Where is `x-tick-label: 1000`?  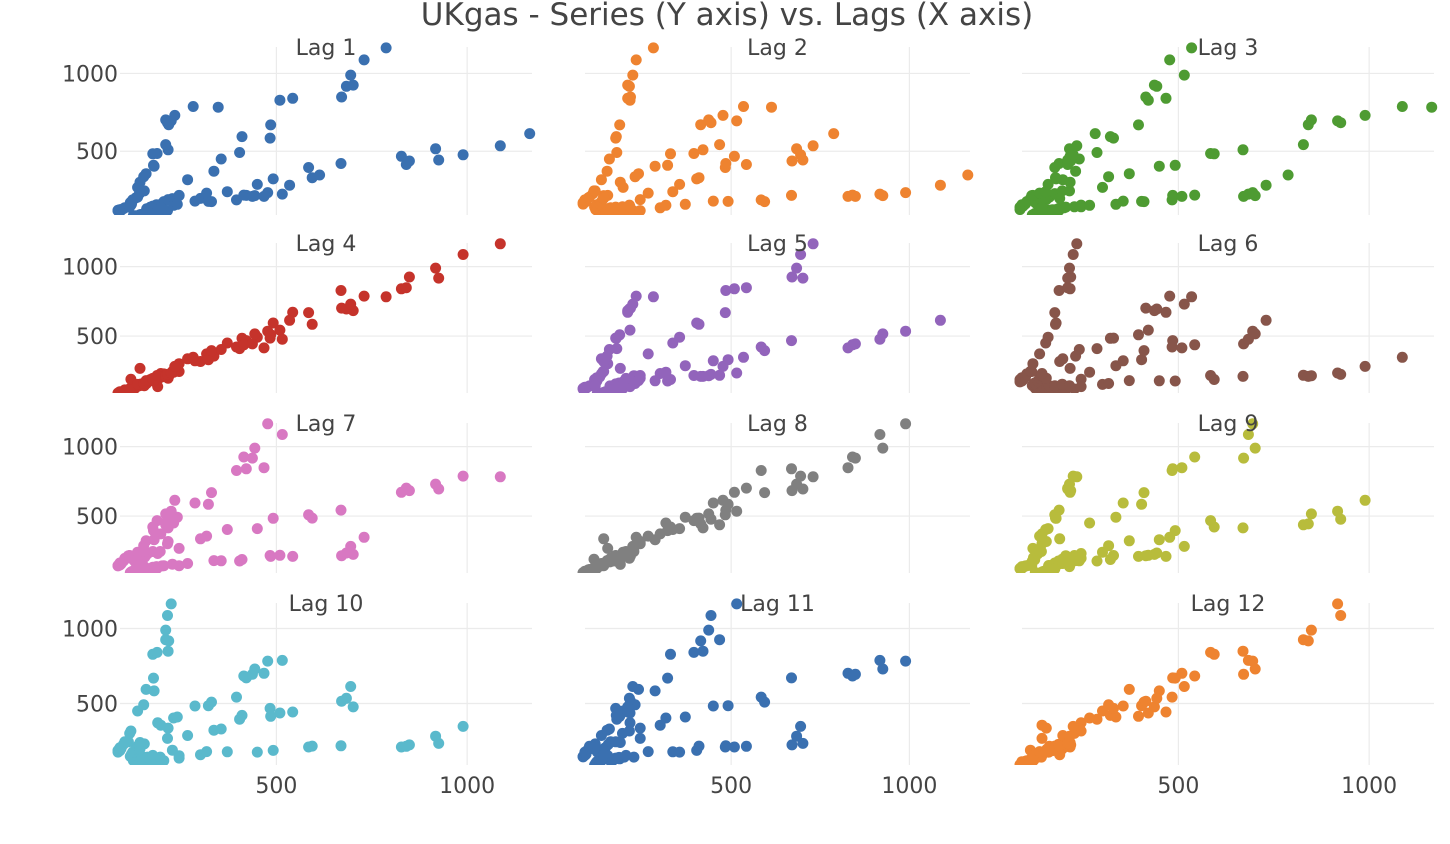 x-tick-label: 1000 is located at coordinates (467, 786).